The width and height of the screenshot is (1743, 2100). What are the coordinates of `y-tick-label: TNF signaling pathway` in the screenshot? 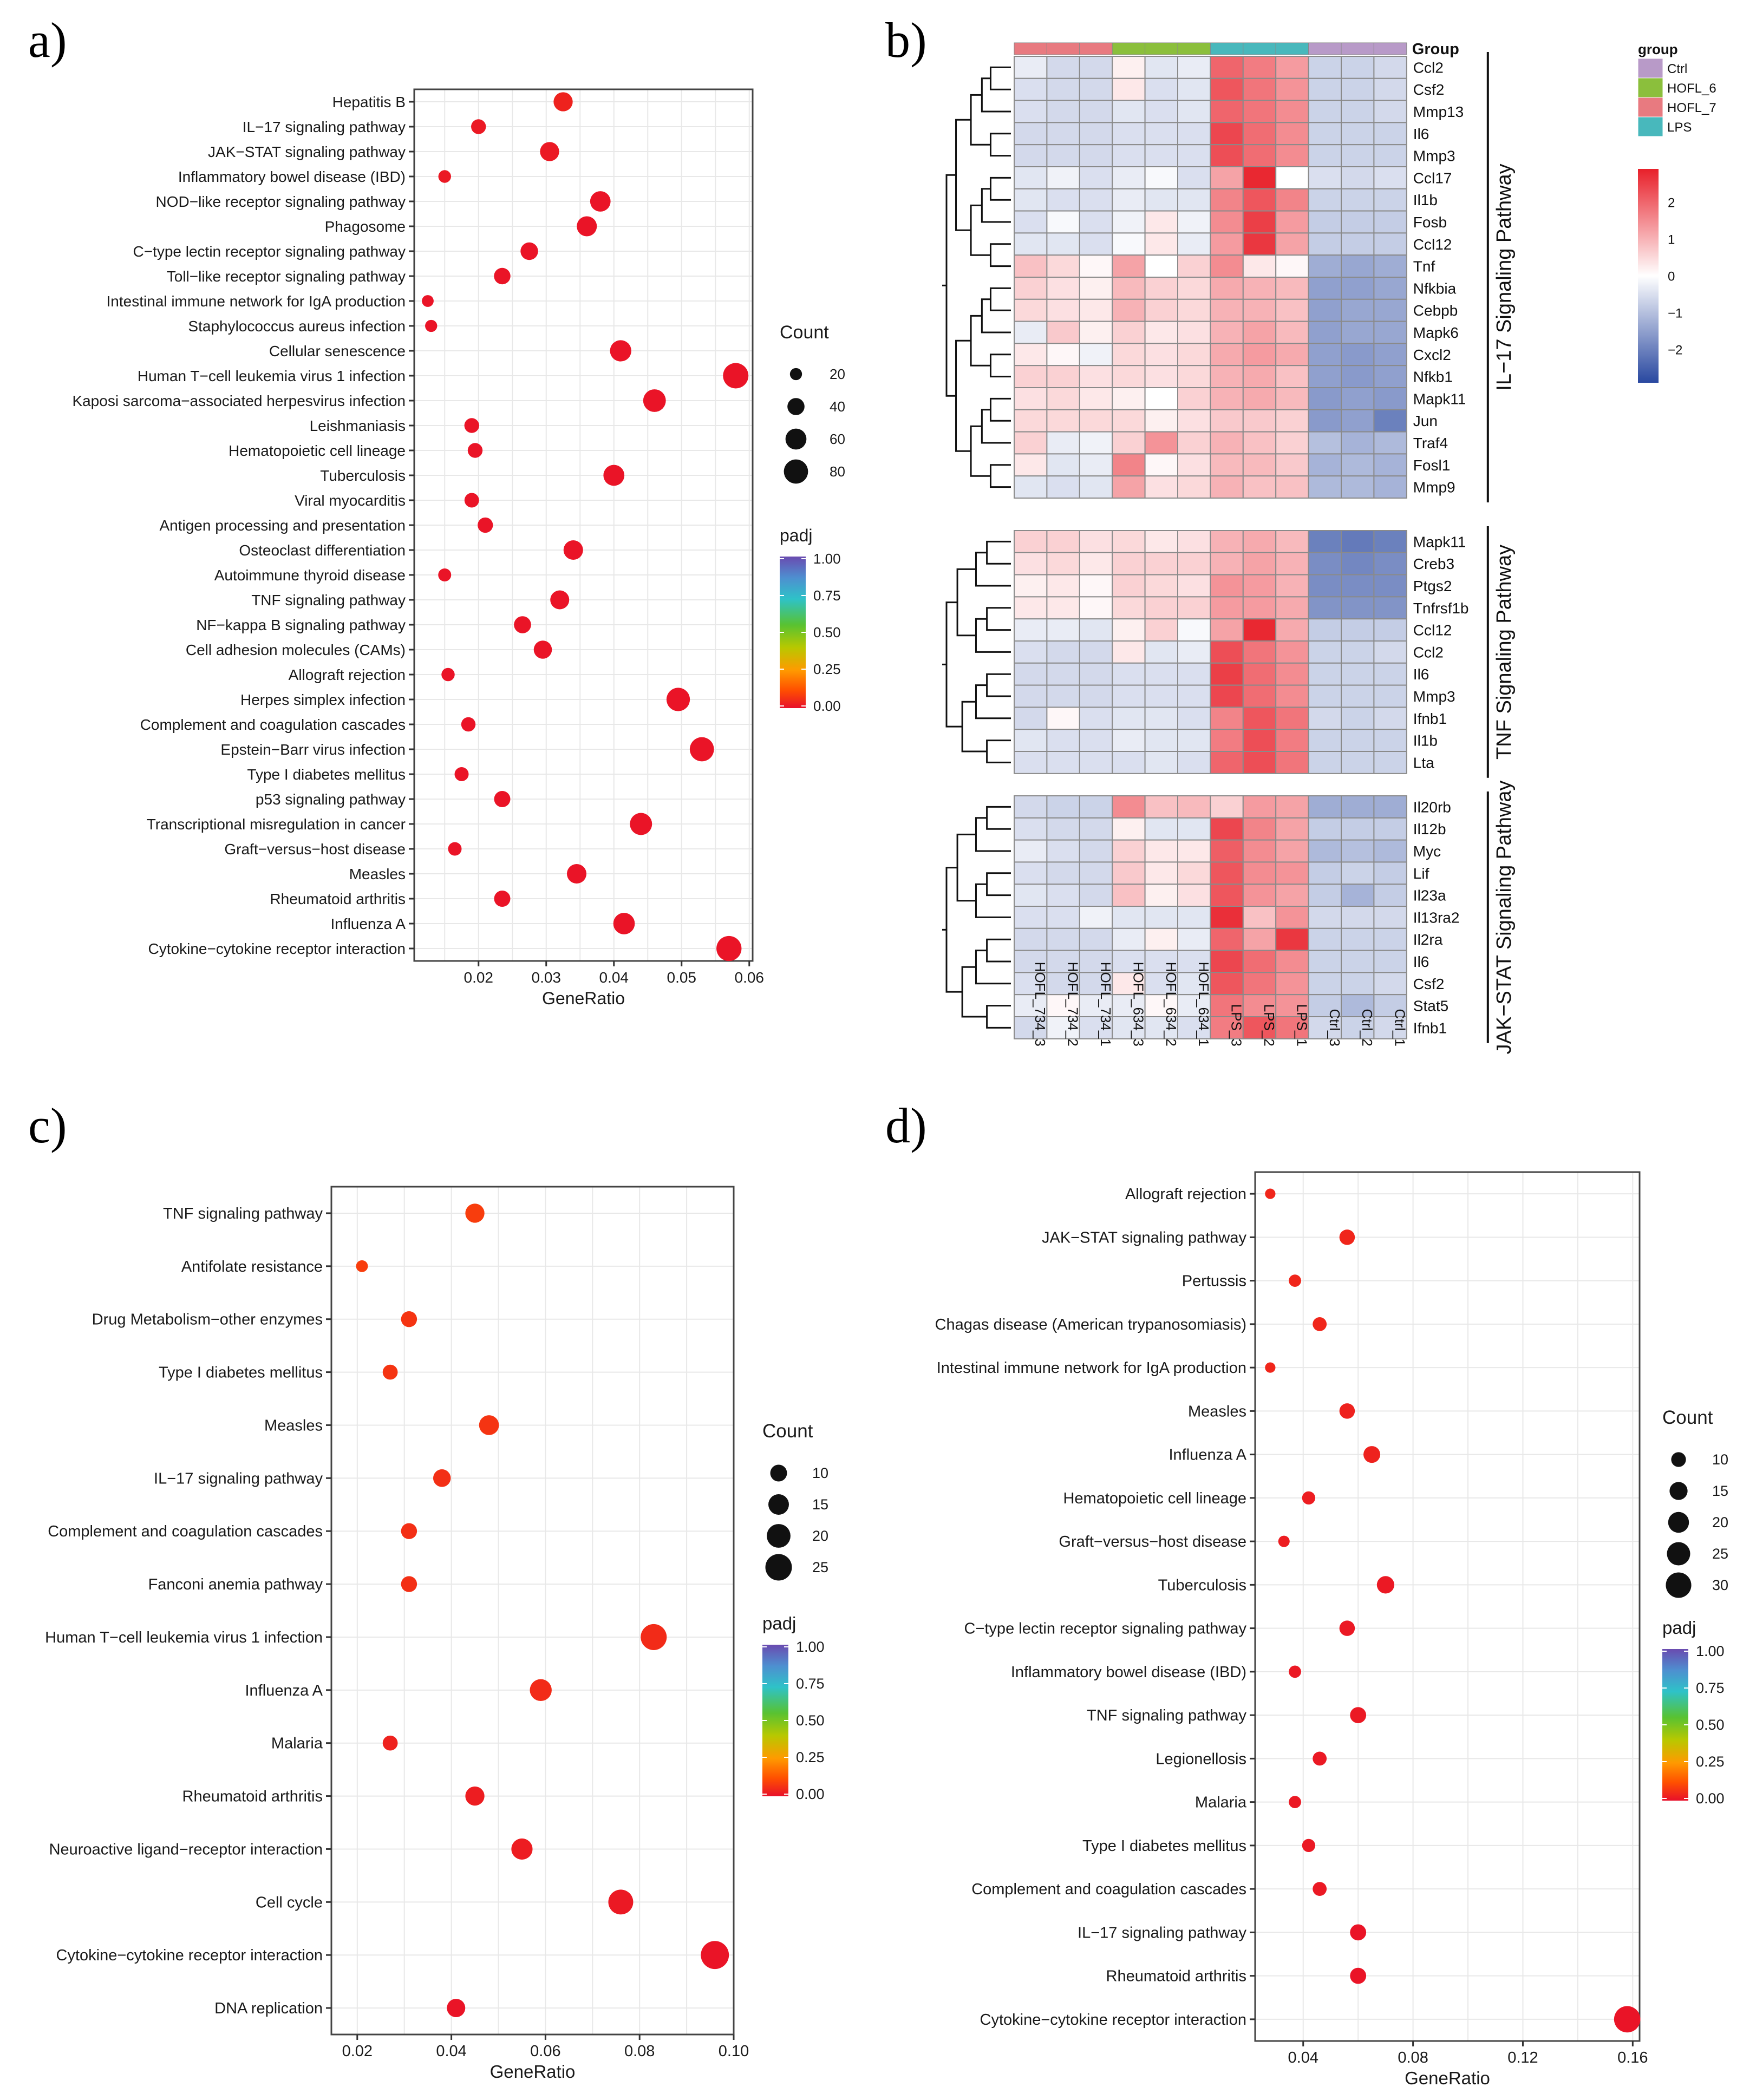 It's located at (328, 600).